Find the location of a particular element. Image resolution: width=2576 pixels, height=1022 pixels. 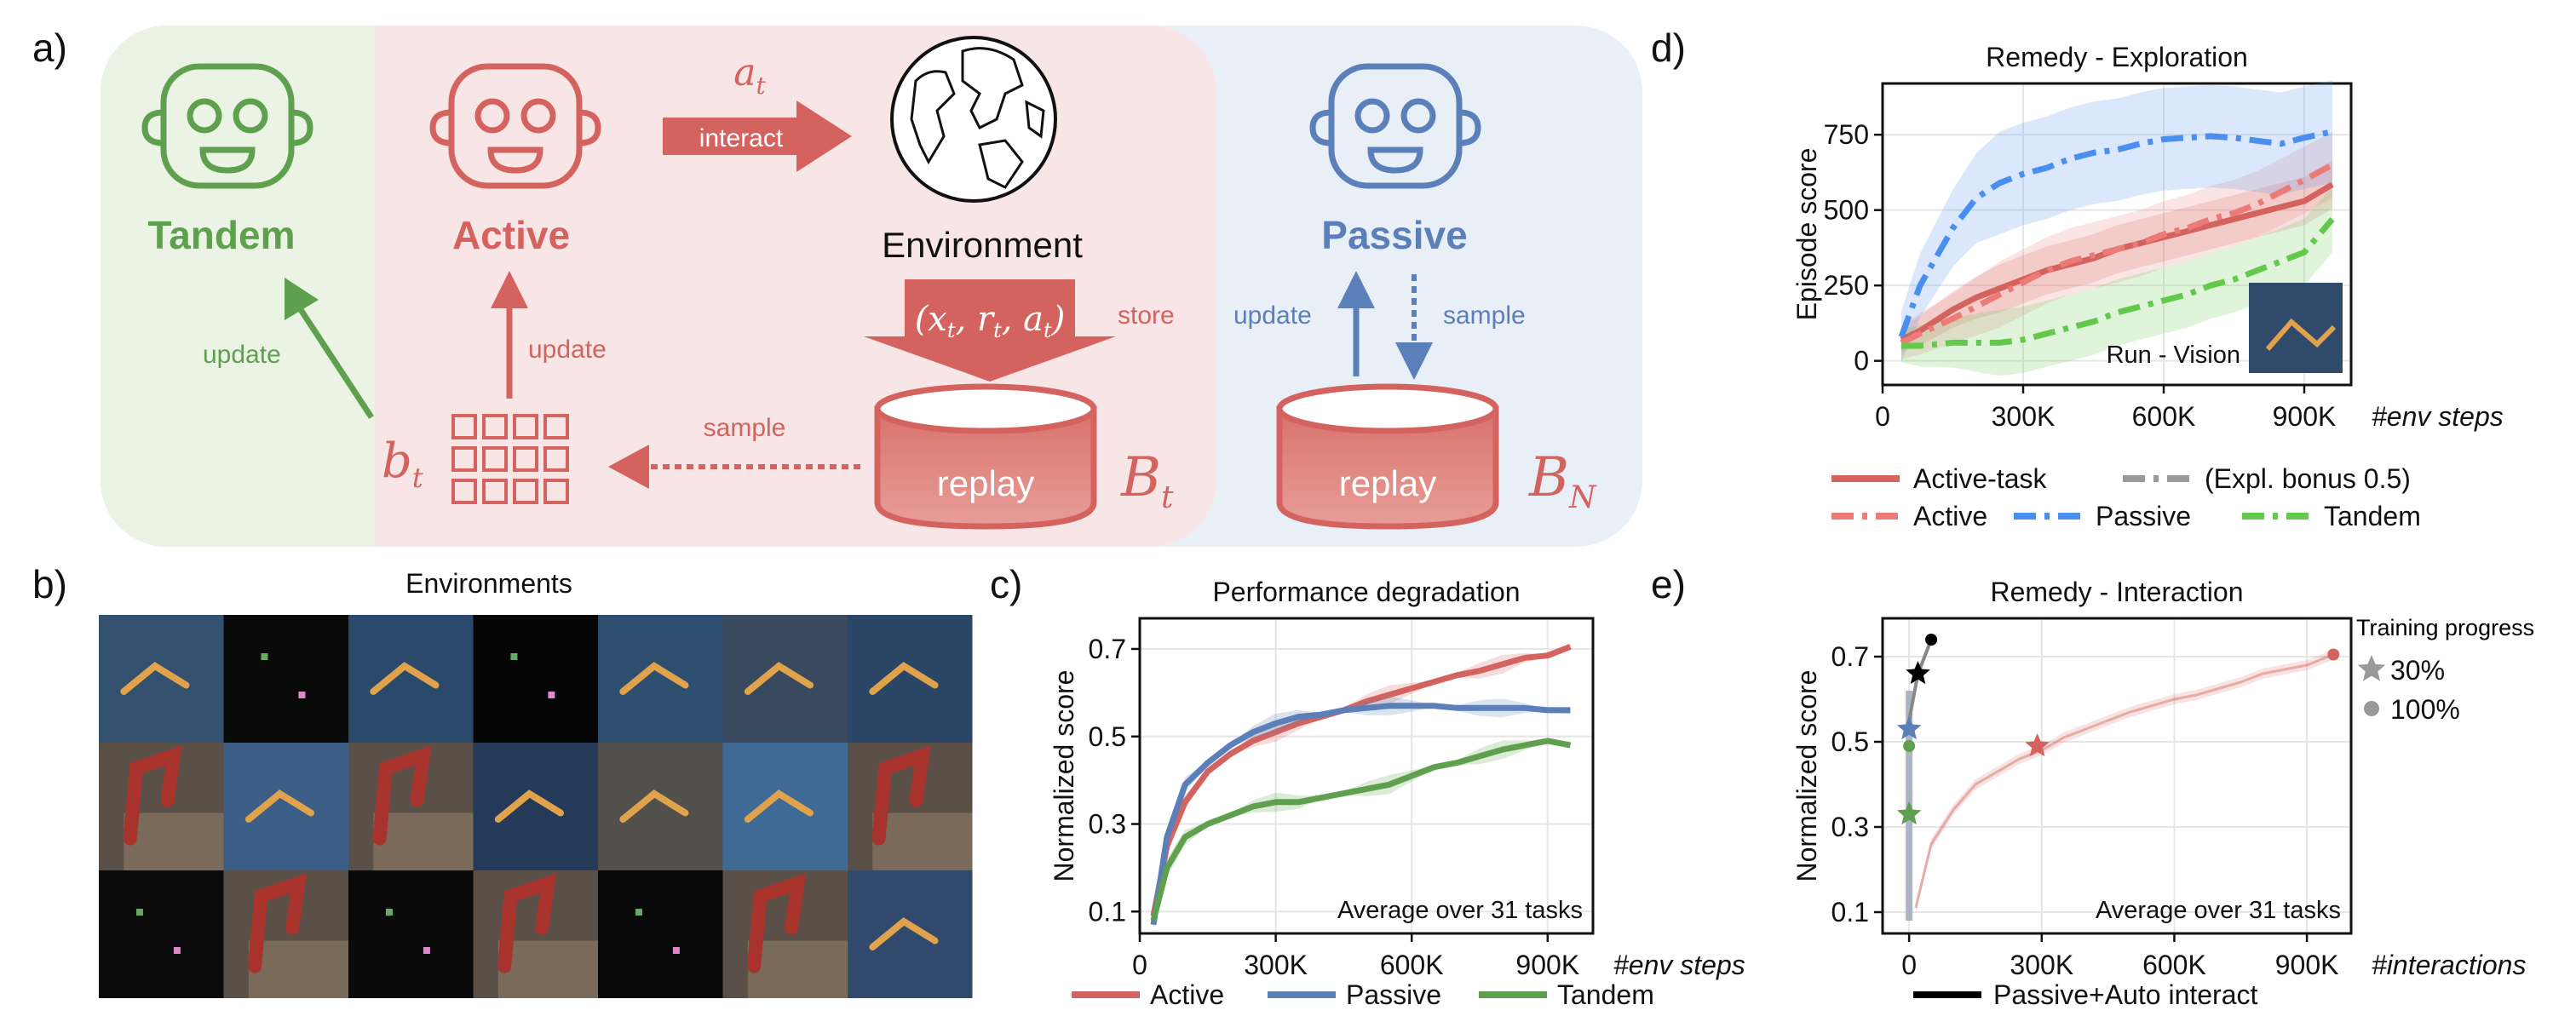

update-arrow is located at coordinates (336, 363).